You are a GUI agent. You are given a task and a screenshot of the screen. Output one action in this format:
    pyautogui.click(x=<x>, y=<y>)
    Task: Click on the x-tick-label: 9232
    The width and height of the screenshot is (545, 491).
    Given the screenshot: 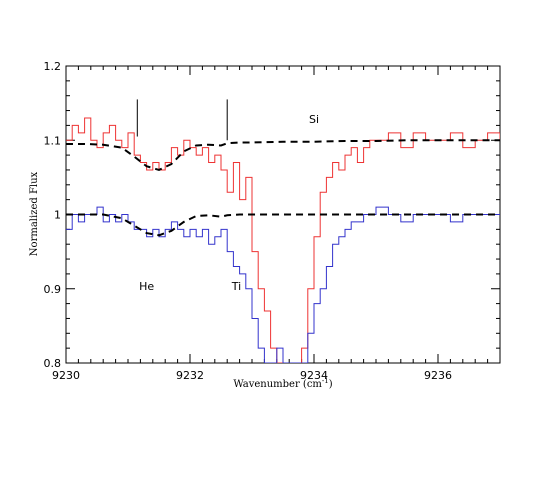 What is the action you would take?
    pyautogui.click(x=190, y=375)
    